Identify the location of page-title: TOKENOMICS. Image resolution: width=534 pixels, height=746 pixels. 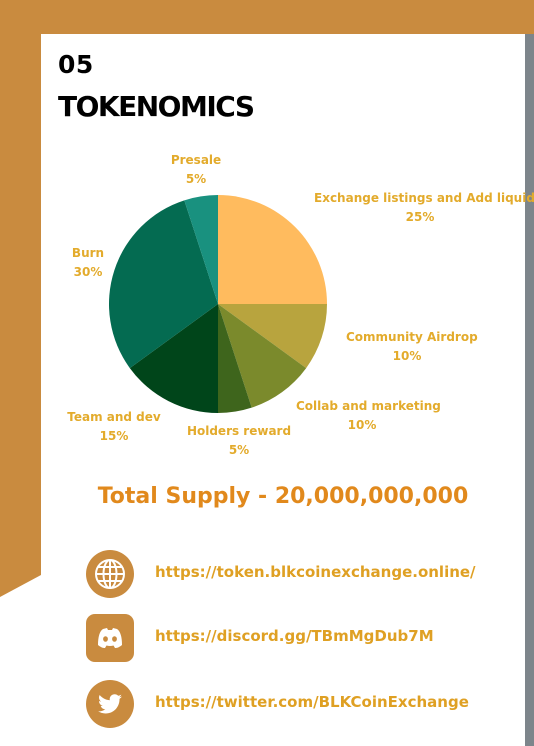
(156, 106).